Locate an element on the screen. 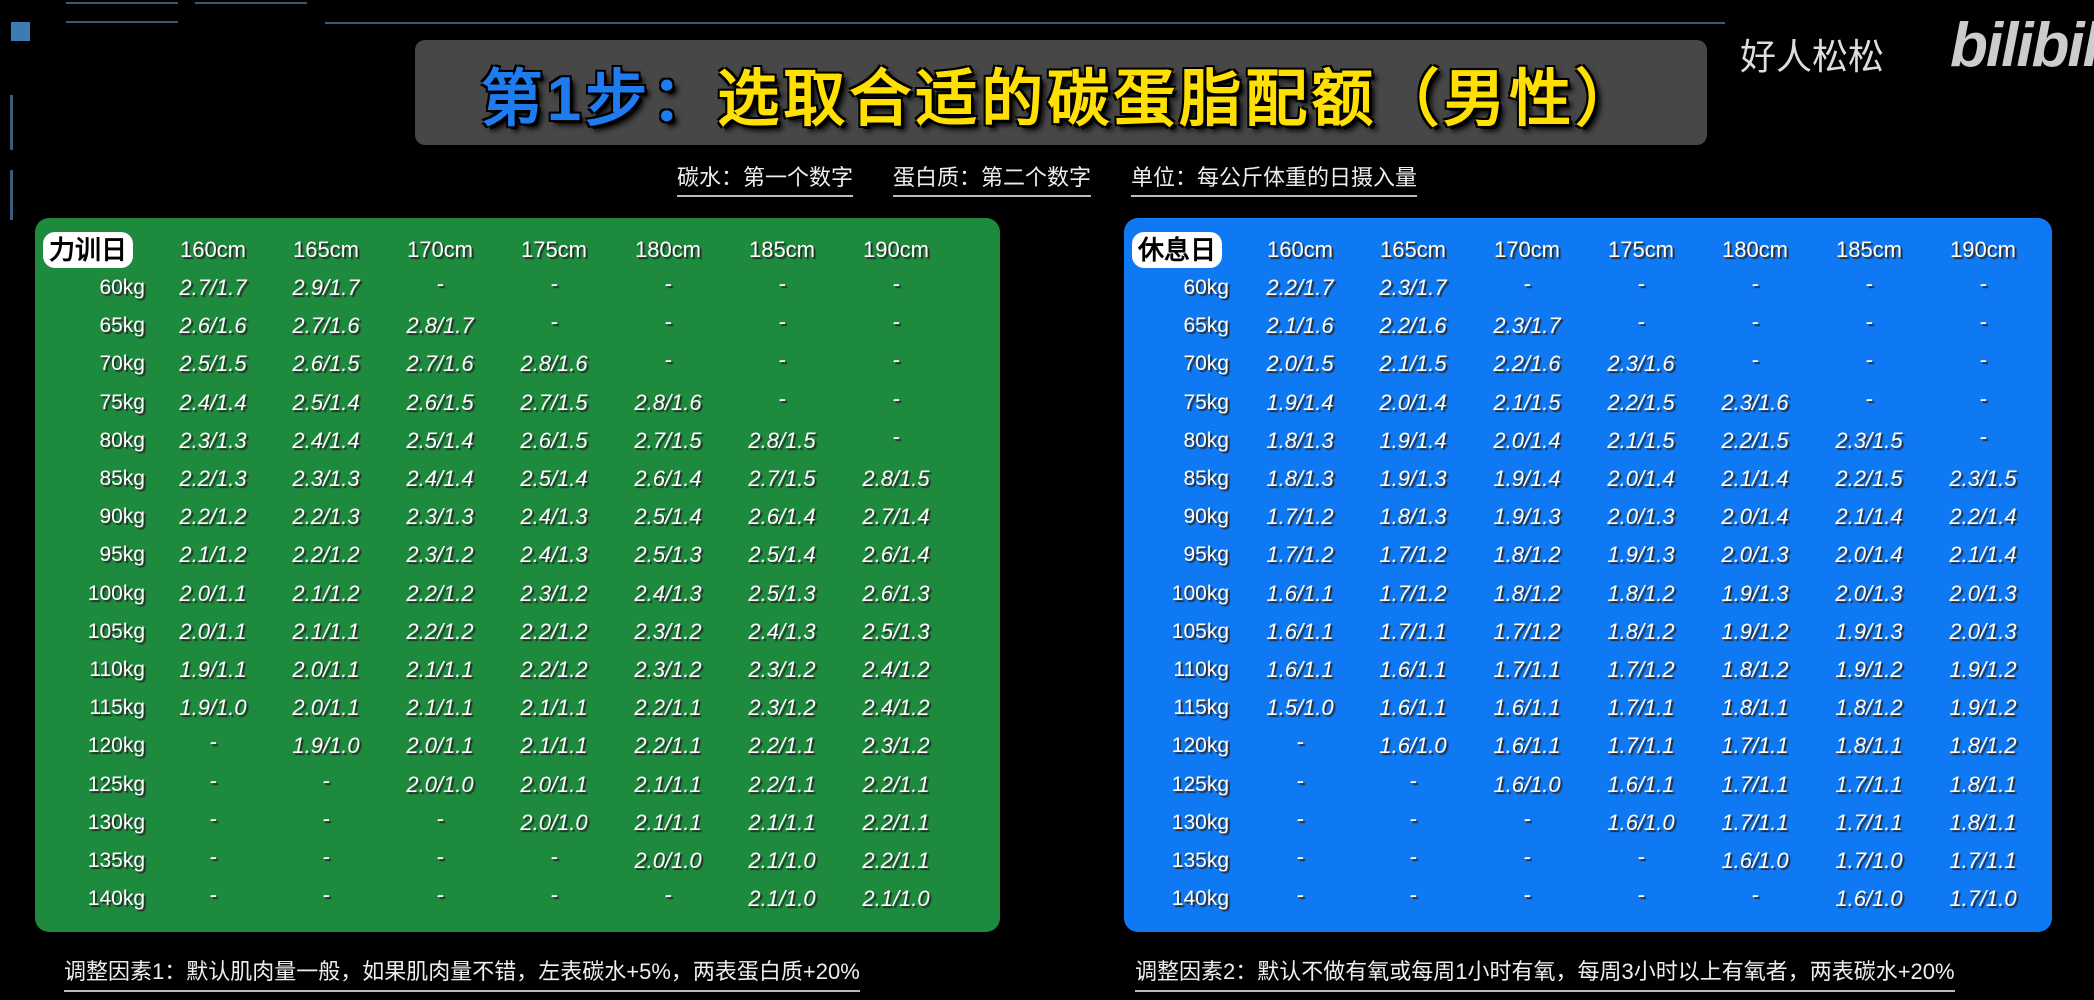 This screenshot has width=2094, height=1000. column-header-height: 190cm is located at coordinates (896, 249).